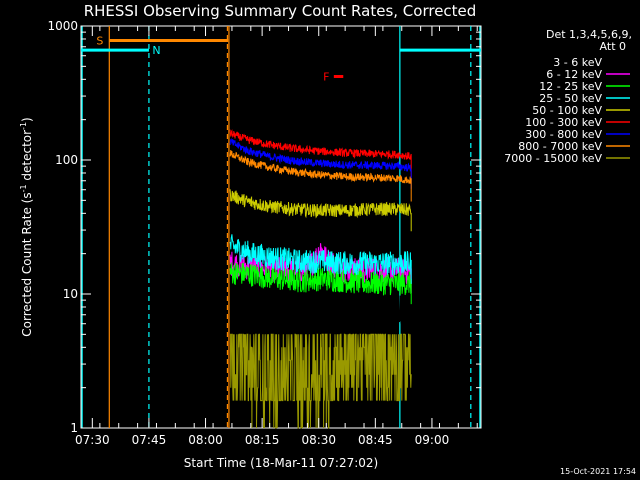  What do you see at coordinates (326, 76) in the screenshot?
I see `flag-label: F` at bounding box center [326, 76].